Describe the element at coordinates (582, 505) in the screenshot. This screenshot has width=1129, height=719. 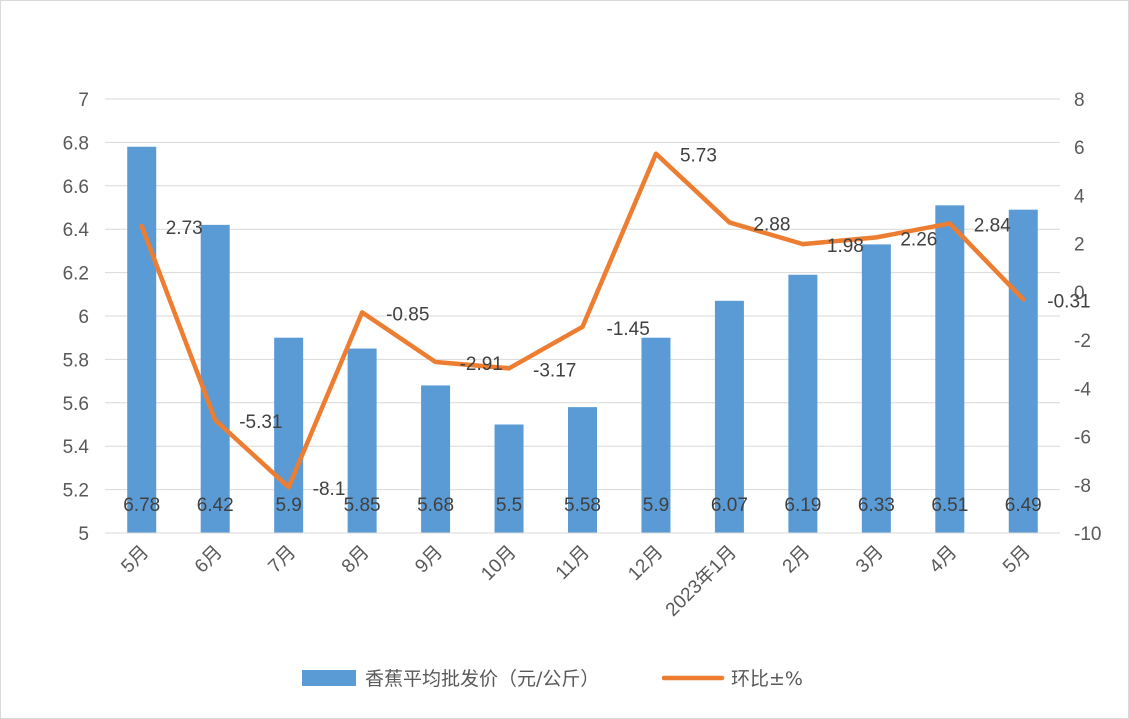
I see `bar-value-label: 5.58` at that location.